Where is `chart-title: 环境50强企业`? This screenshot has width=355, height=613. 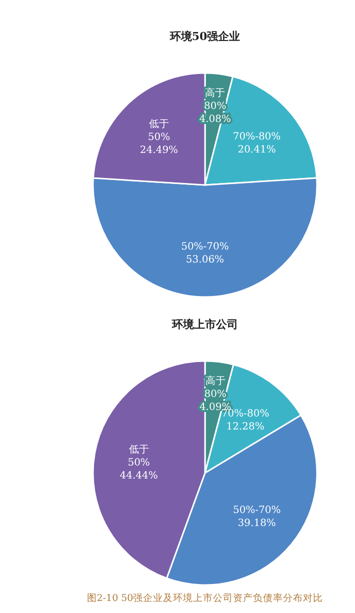
chart-title: 环境50强企业 is located at coordinates (204, 36).